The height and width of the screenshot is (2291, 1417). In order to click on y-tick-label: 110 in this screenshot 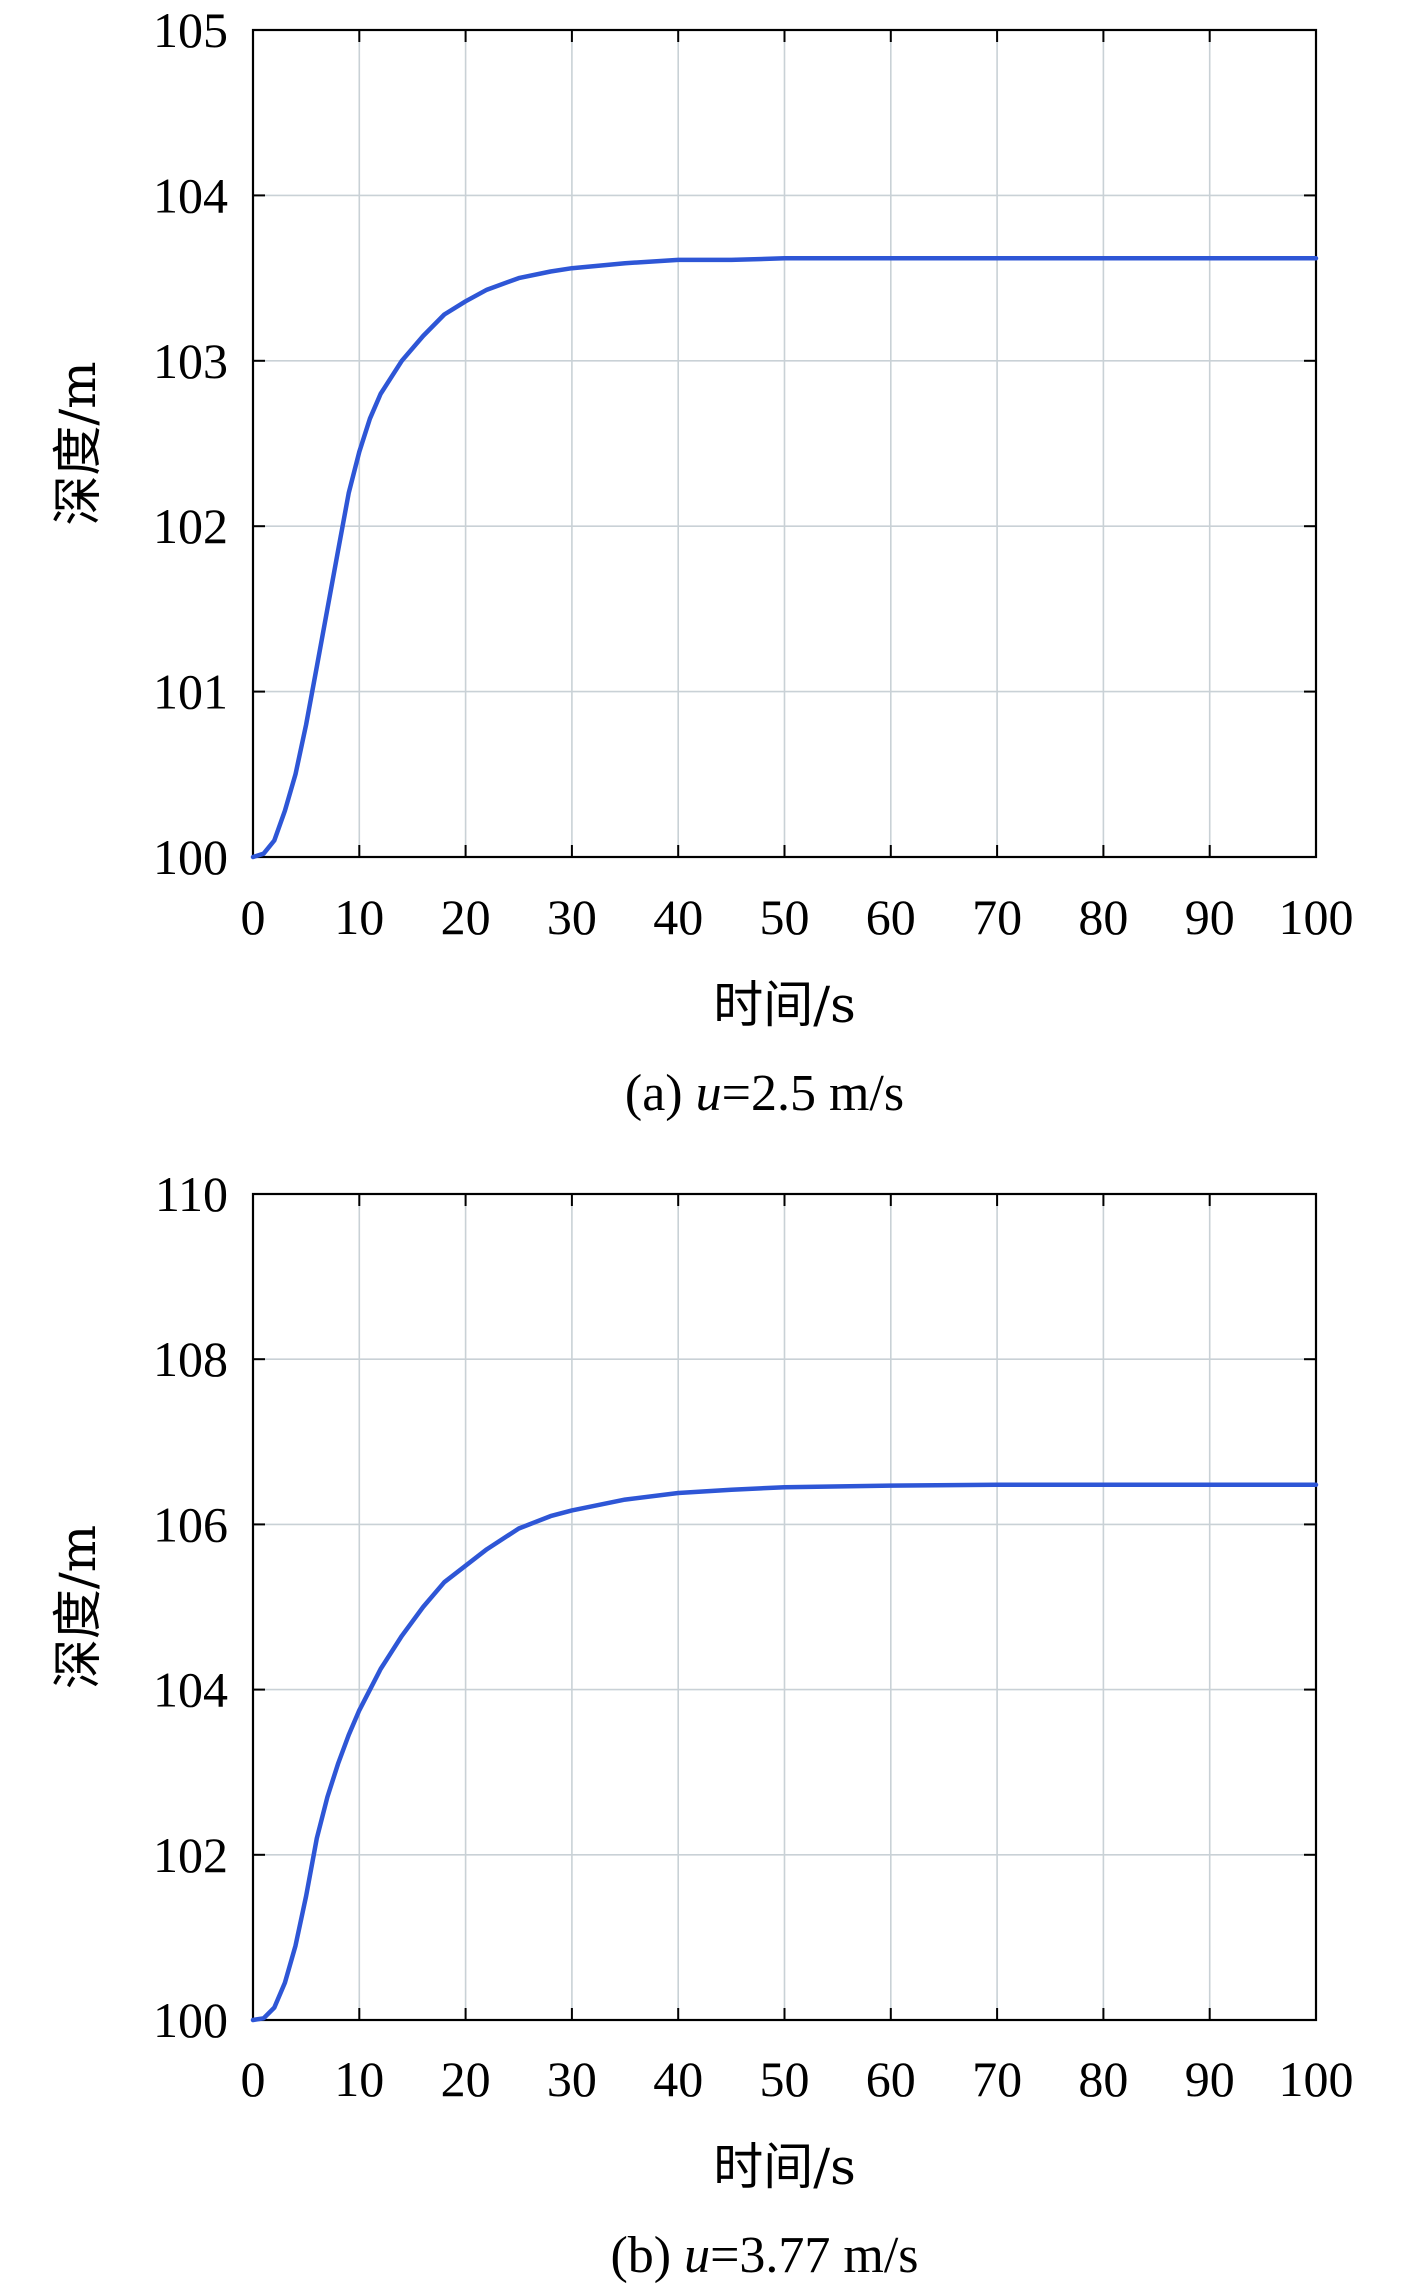, I will do `click(191, 1194)`.